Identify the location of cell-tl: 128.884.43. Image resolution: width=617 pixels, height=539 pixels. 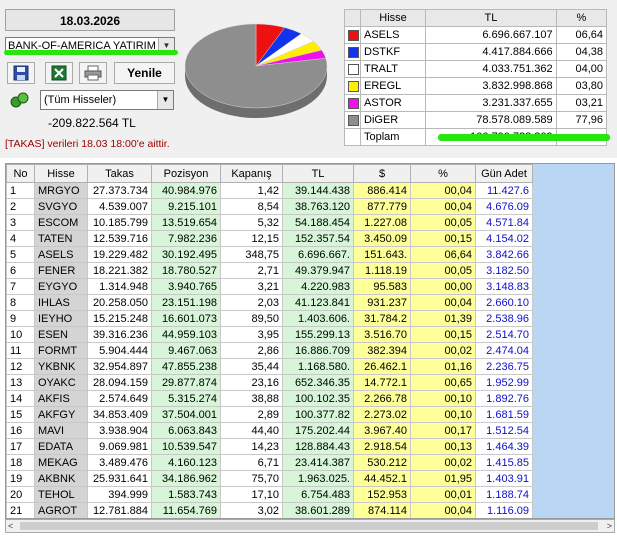
(318, 446).